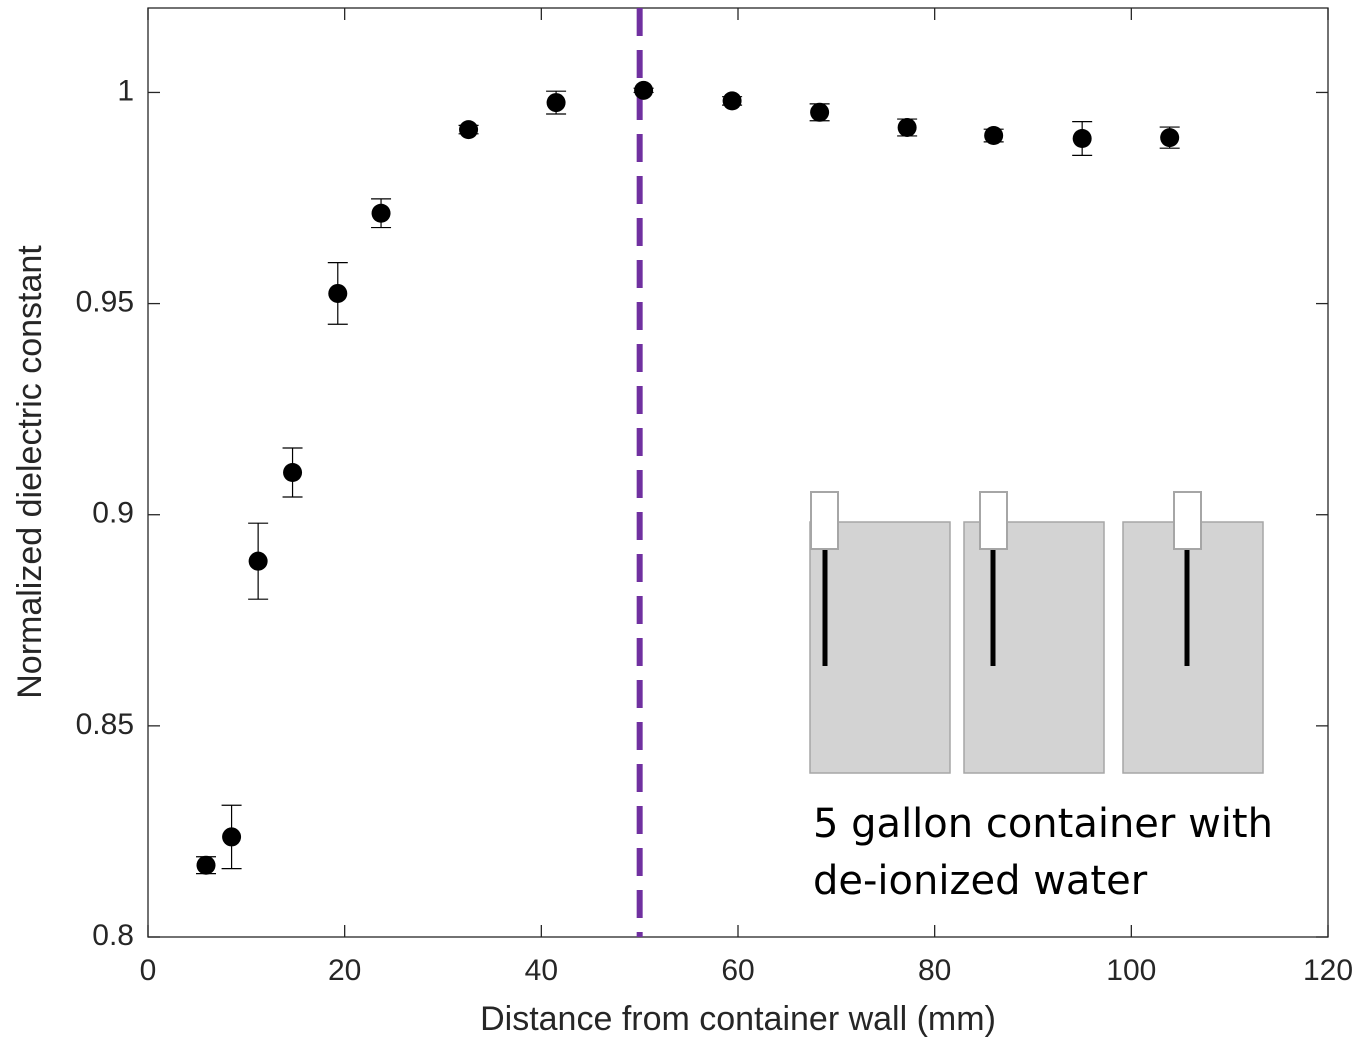 The image size is (1365, 1043). I want to click on x-axis-label: Distance from container wall (mm), so click(738, 1019).